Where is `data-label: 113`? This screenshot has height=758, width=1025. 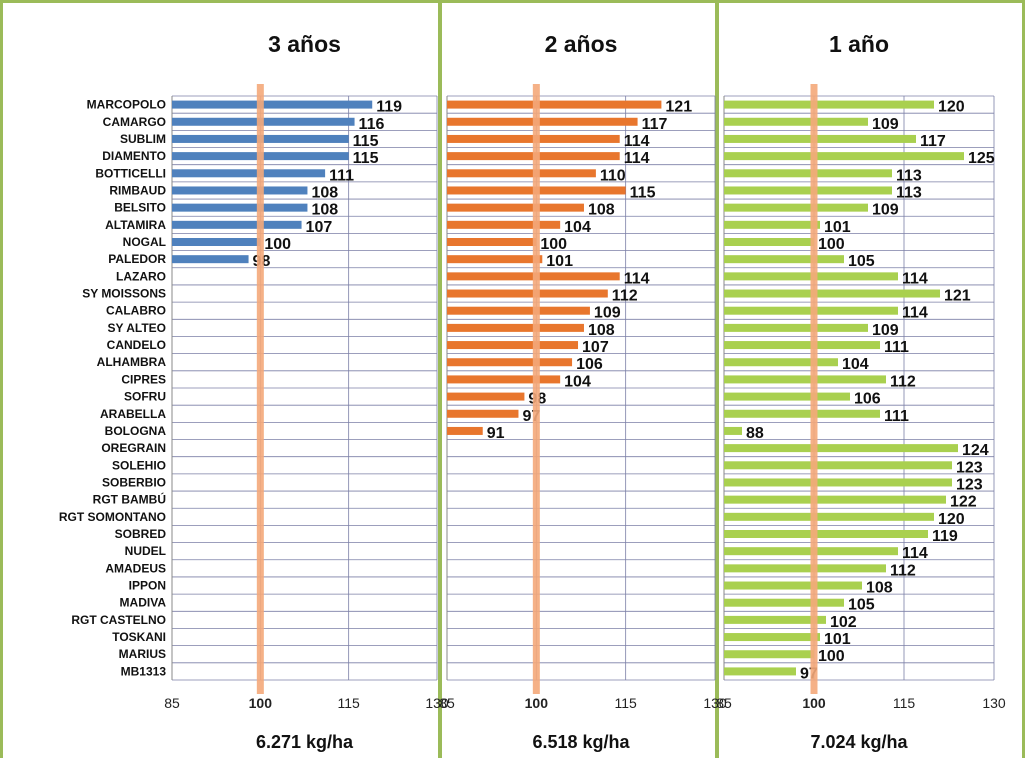 data-label: 113 is located at coordinates (909, 192).